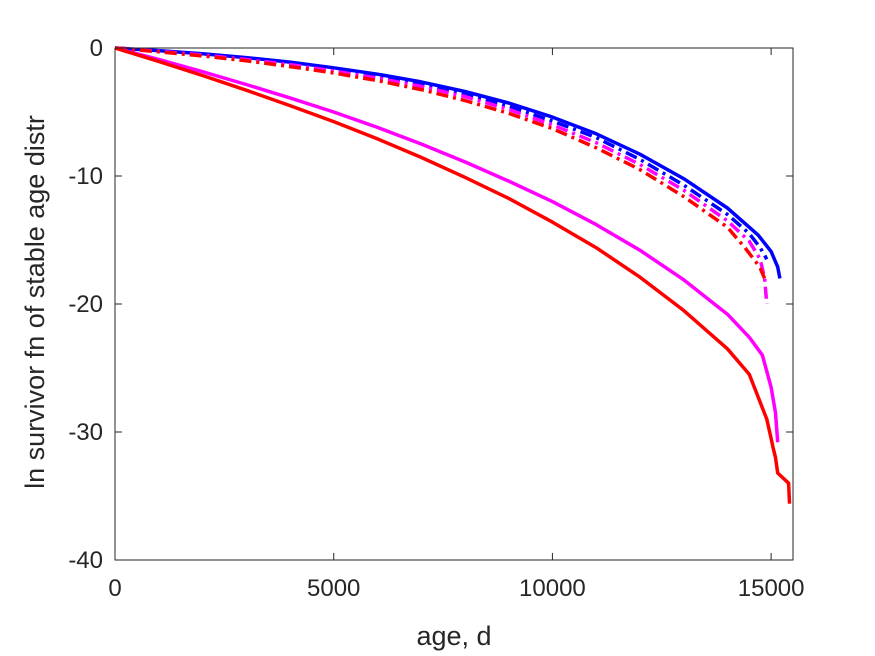  I want to click on y-tick-label: -20, so click(85, 304).